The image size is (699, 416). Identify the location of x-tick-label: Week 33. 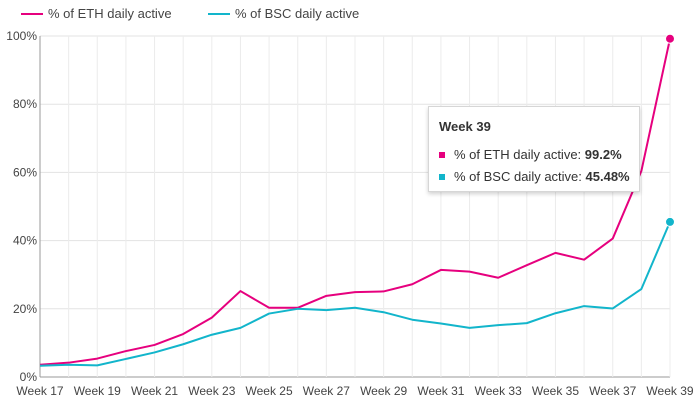
(498, 391).